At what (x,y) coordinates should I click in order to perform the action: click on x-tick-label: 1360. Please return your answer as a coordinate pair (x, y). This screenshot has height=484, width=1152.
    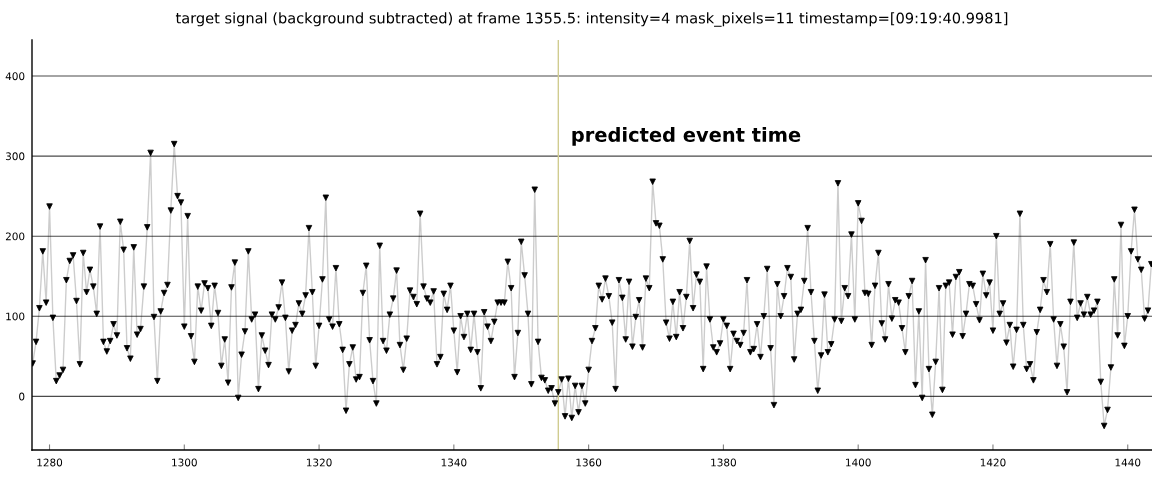
    Looking at the image, I should click on (589, 462).